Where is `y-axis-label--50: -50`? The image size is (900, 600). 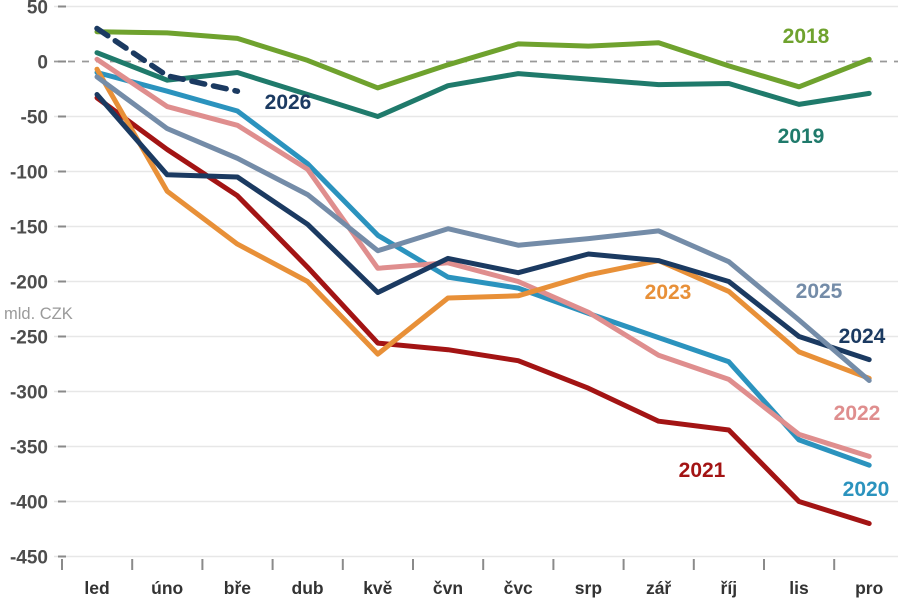
y-axis-label--50: -50 is located at coordinates (34, 118).